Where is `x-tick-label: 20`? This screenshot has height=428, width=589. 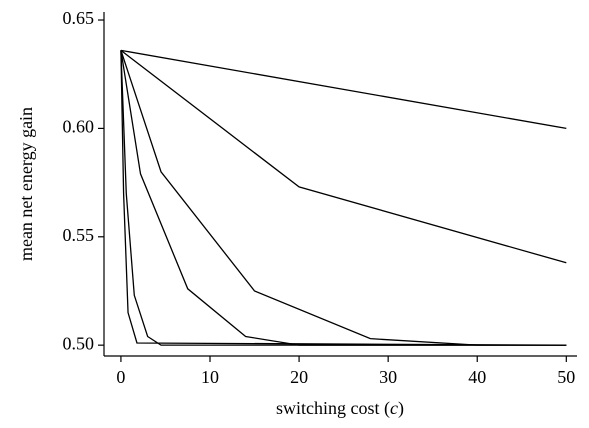
x-tick-label: 20 is located at coordinates (299, 377).